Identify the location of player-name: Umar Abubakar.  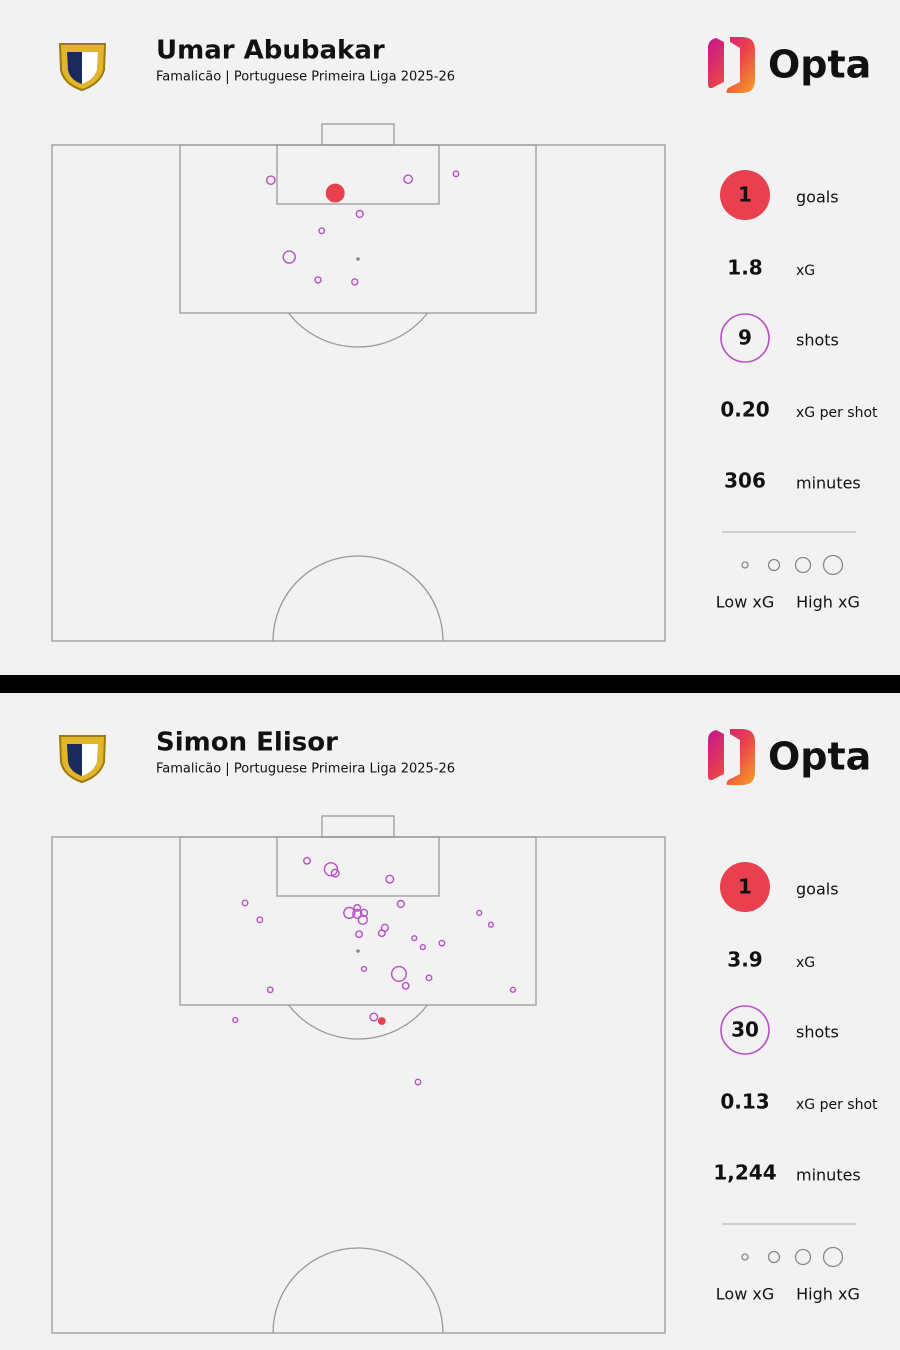
(270, 51).